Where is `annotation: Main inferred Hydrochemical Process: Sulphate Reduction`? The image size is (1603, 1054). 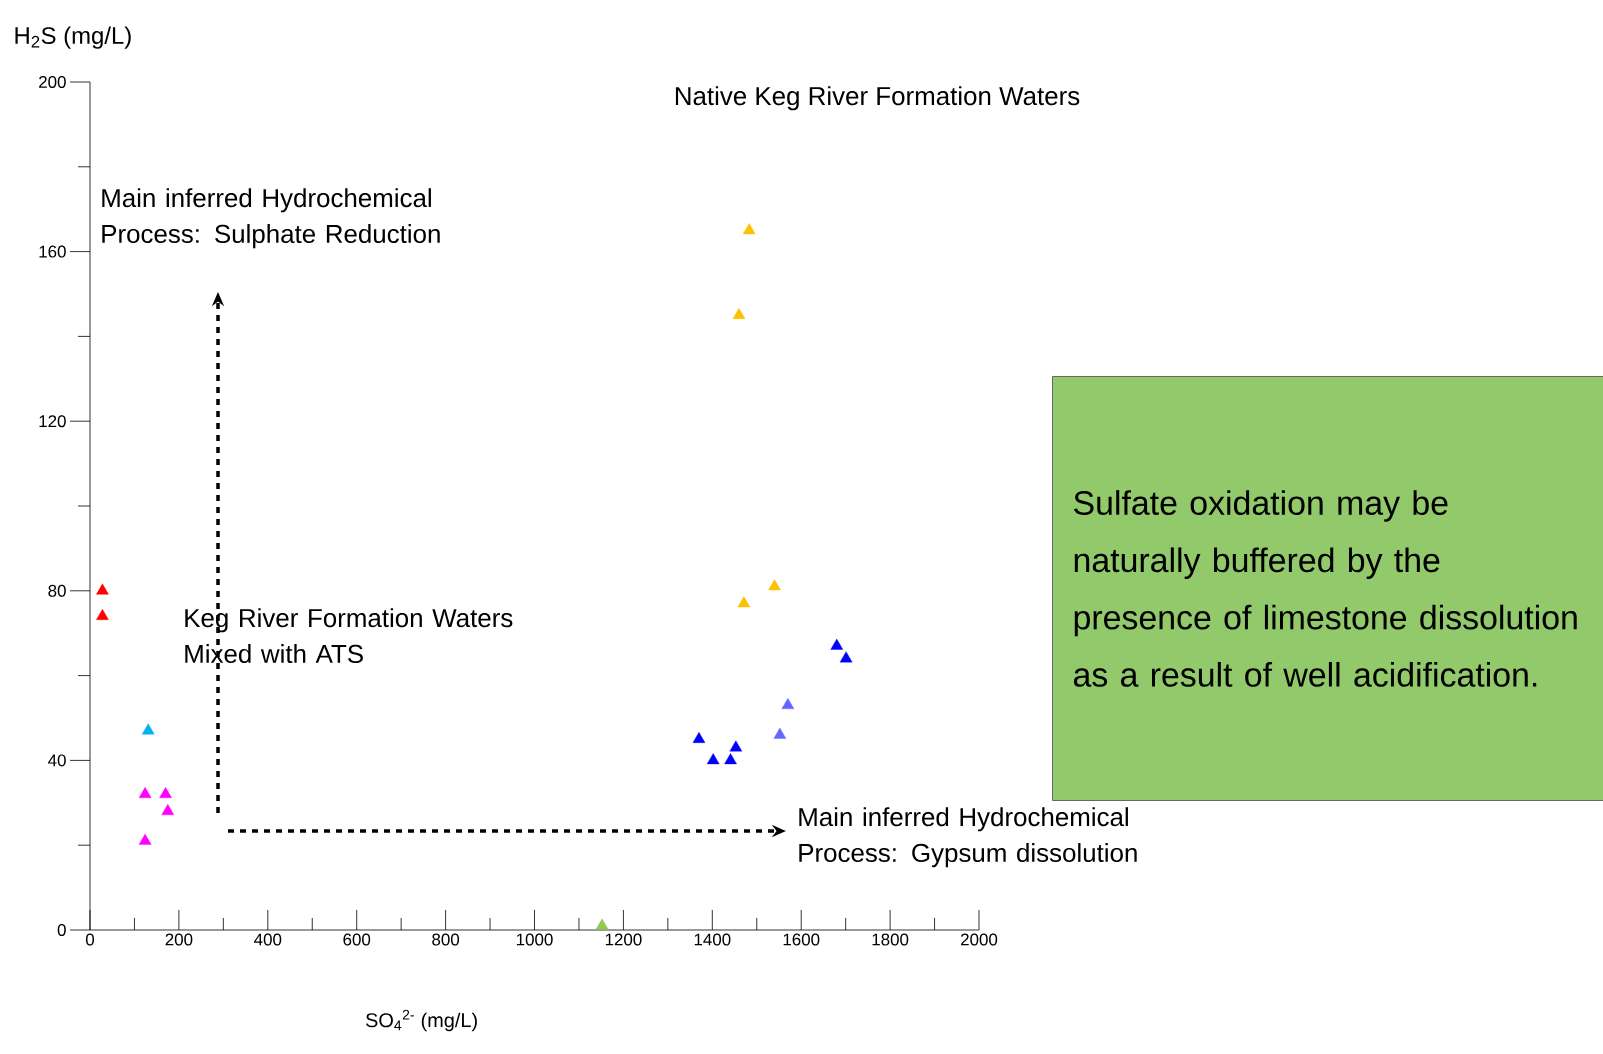 annotation: Main inferred Hydrochemical Process: Sulphate Reduction is located at coordinates (271, 218).